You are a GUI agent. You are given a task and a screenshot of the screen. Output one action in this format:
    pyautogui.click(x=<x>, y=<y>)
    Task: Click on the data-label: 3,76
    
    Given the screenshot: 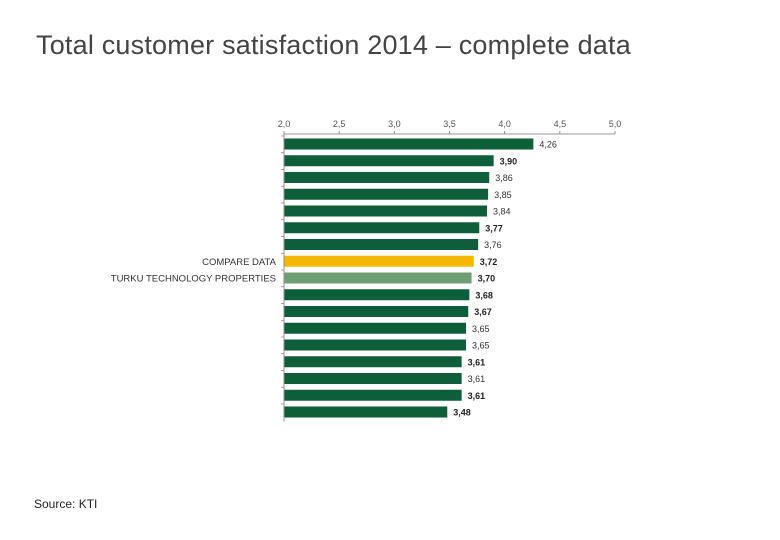 What is the action you would take?
    pyautogui.click(x=493, y=245)
    